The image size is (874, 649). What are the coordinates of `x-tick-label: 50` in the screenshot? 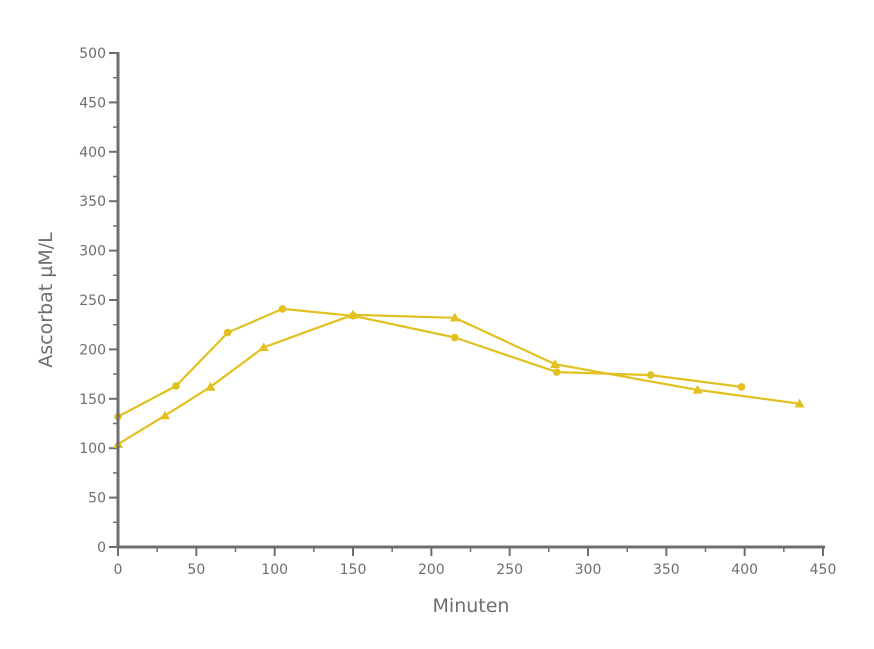 It's located at (196, 570).